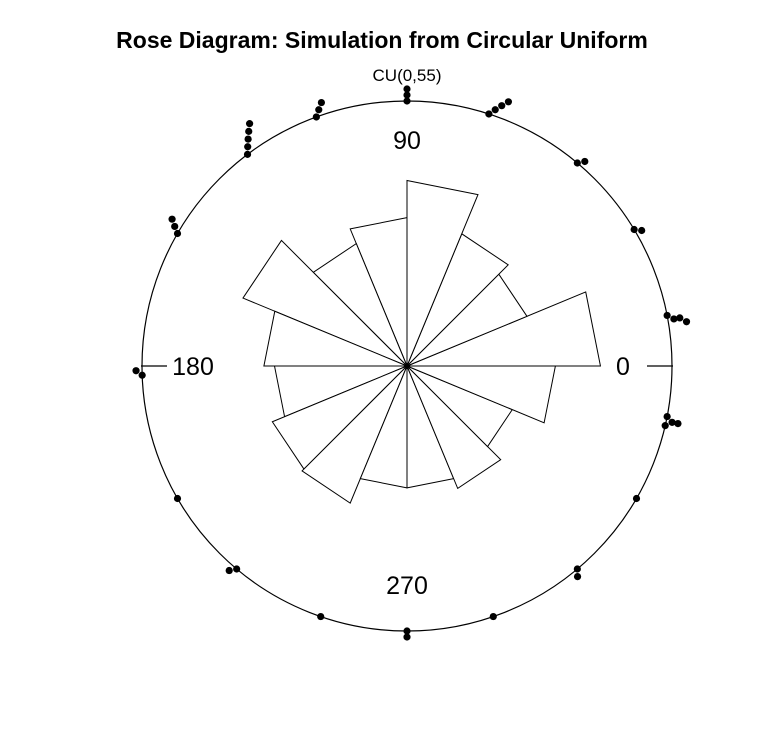 The height and width of the screenshot is (754, 764). I want to click on chart-subtitle: CU(0,55), so click(407, 75).